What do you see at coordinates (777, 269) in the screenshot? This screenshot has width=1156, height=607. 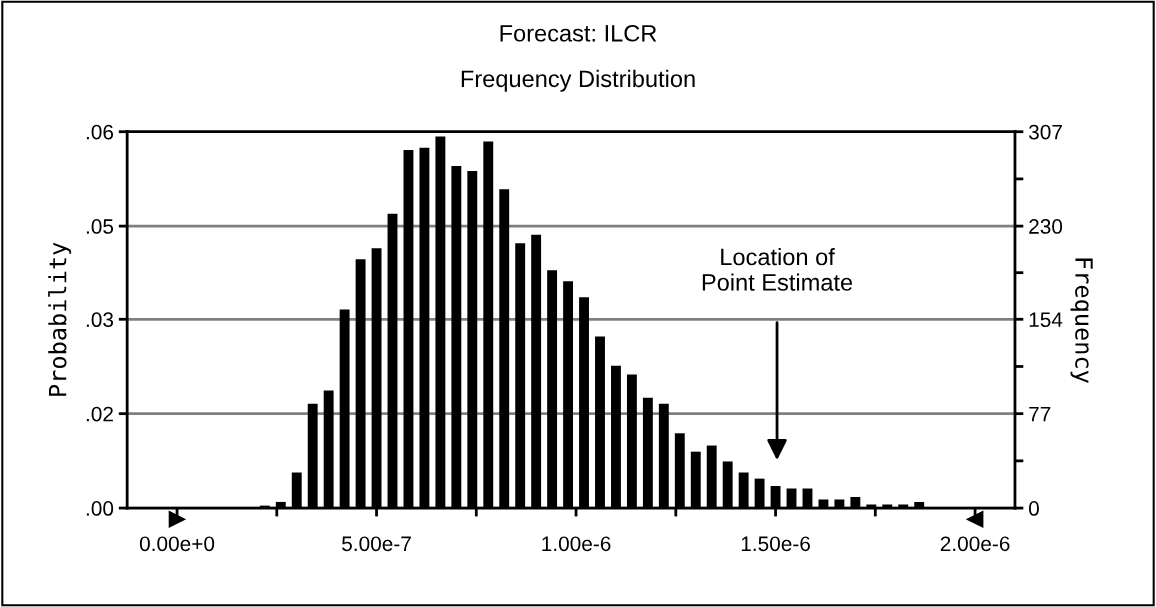 I see `annotation: Location of Point Estimate` at bounding box center [777, 269].